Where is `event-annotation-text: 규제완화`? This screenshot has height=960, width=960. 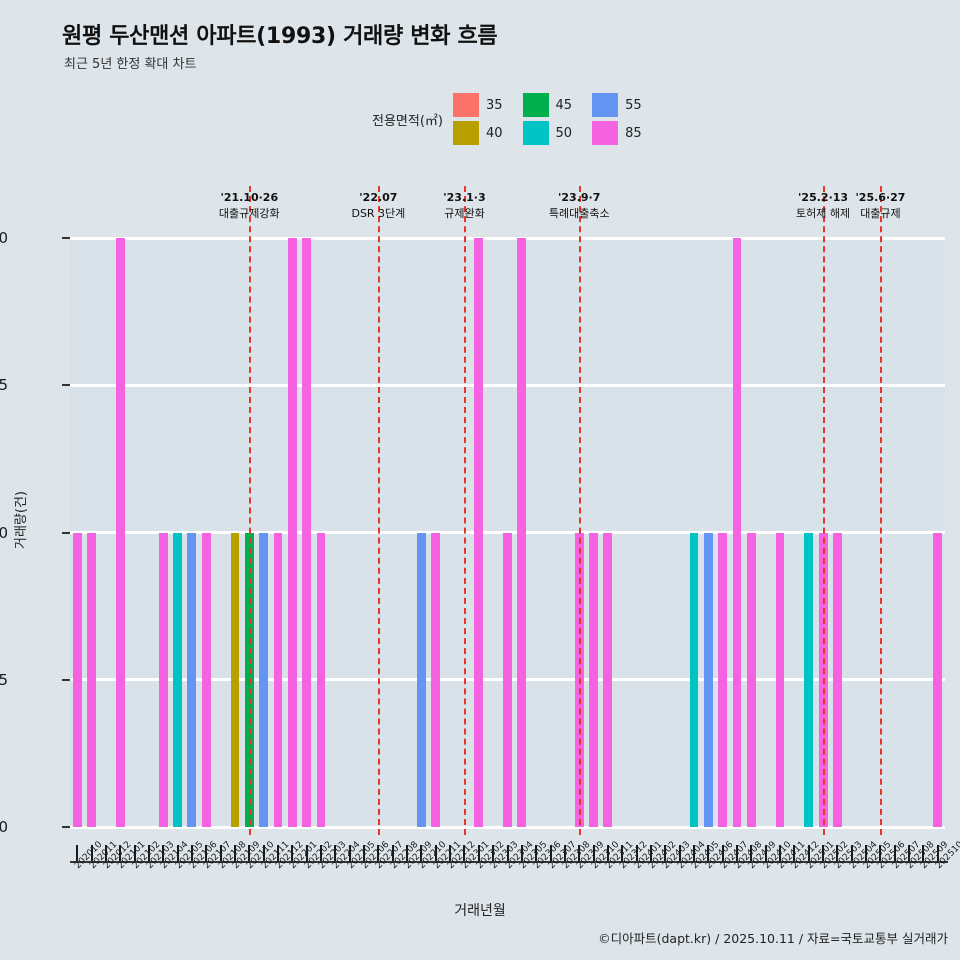
event-annotation-text: 규제완화 is located at coordinates (464, 213).